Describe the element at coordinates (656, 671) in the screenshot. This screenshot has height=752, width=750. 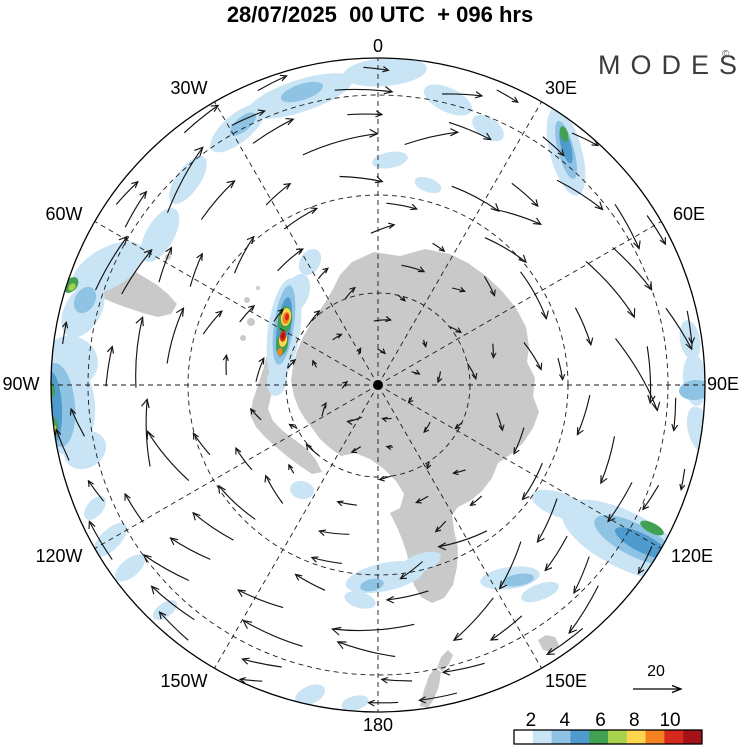
I see `reference-vector-label: 20` at that location.